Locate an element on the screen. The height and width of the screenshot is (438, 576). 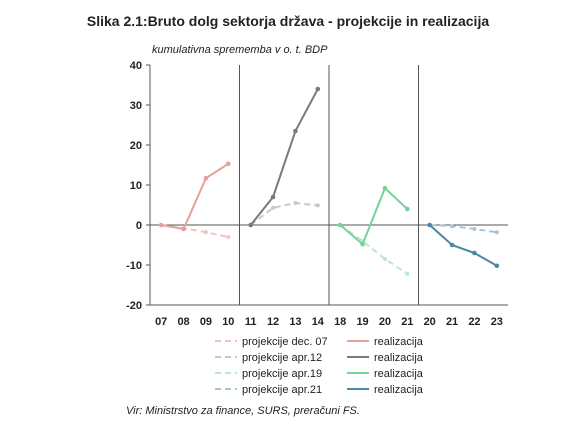
x-tick-label: 18 is located at coordinates (340, 322).